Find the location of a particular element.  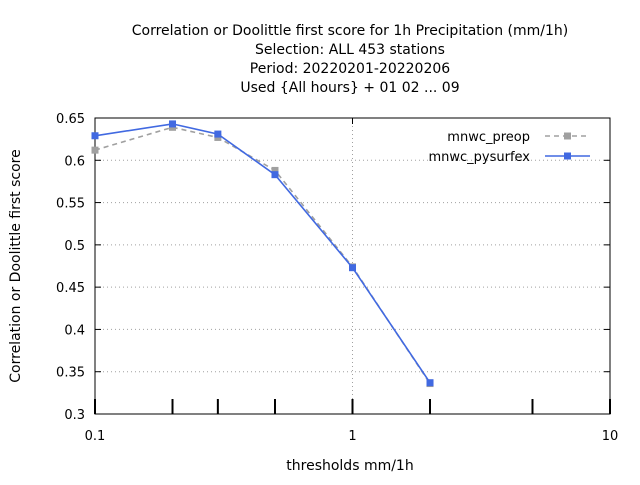

y-axis-label: Correlation or Doolittle first score is located at coordinates (16, 265).